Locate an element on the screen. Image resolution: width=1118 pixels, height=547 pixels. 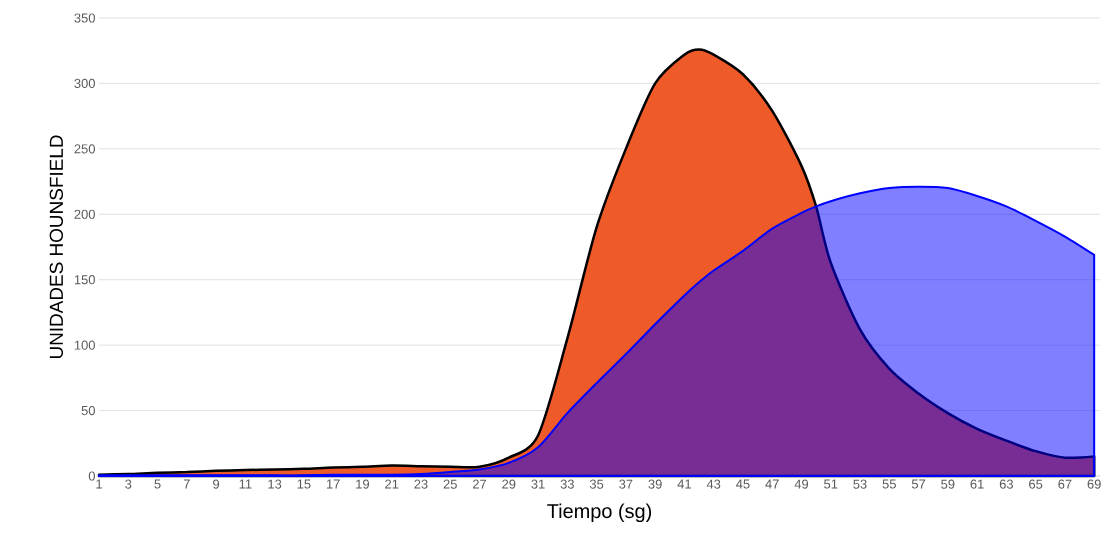
x-tick-label: 19 is located at coordinates (363, 484).